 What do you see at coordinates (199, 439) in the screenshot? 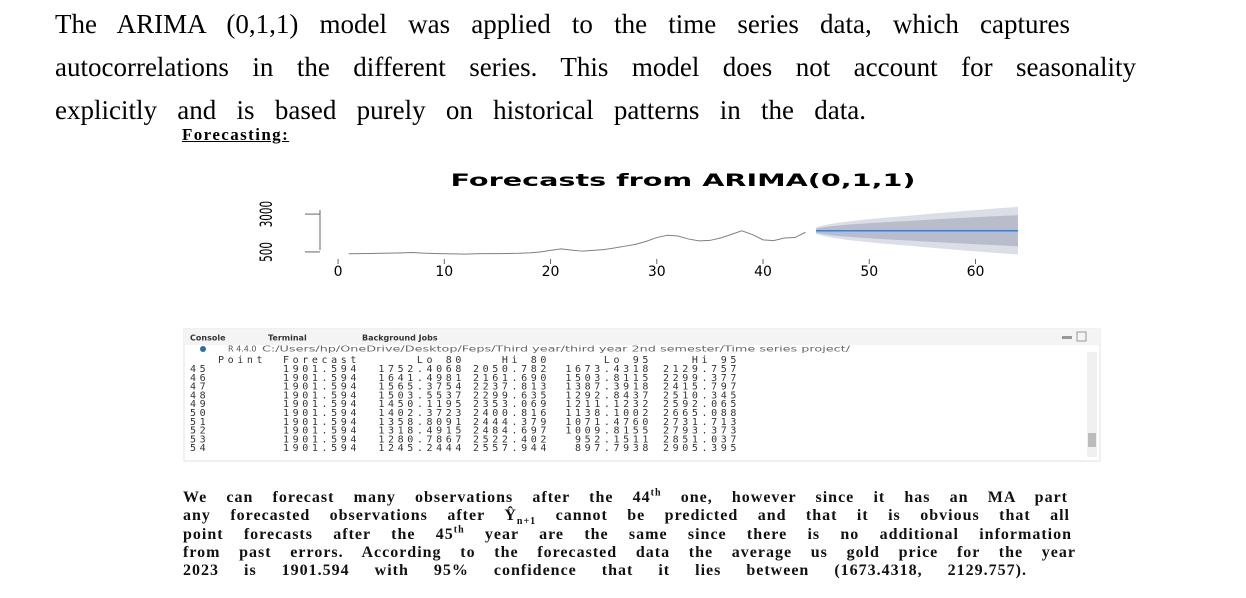
I see `table-cell: 53` at bounding box center [199, 439].